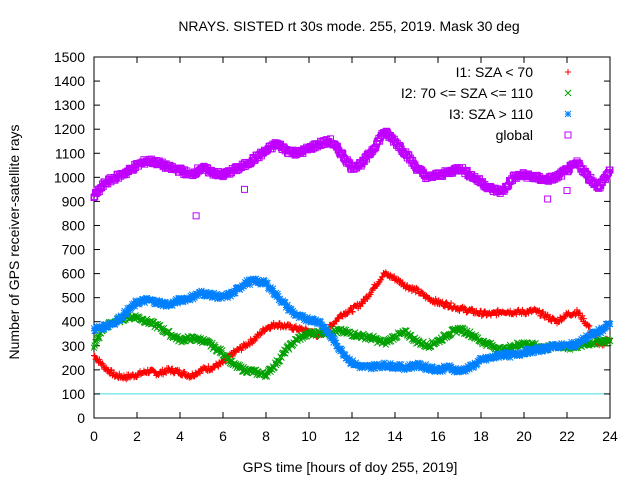 Image resolution: width=640 pixels, height=480 pixels. What do you see at coordinates (495, 72) in the screenshot?
I see `legend-label-1: I1: SZA < 70` at bounding box center [495, 72].